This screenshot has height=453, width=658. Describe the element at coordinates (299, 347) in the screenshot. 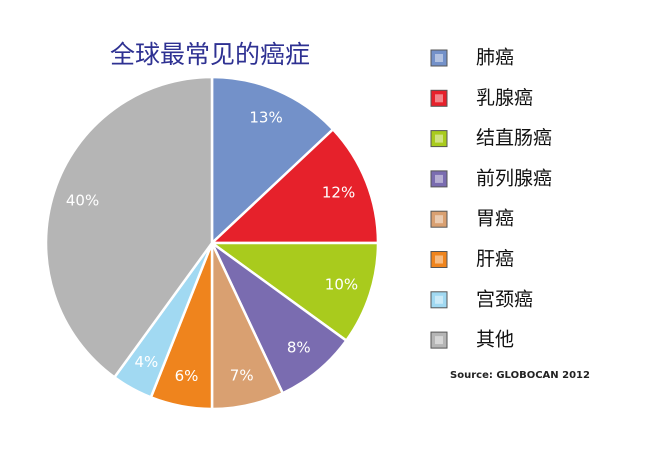

I see `data-label: 8%` at that location.